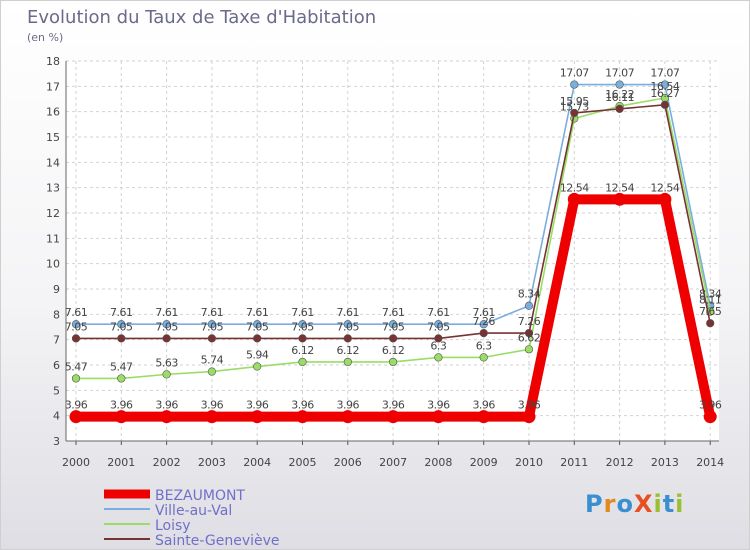 Image resolution: width=750 pixels, height=550 pixels. Describe the element at coordinates (610, 504) in the screenshot. I see `logo-letter: r` at that location.